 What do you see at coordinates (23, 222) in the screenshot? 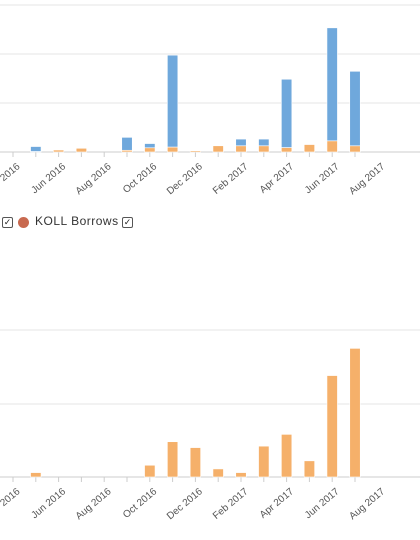
I see `legend-dot-koll-borrows` at bounding box center [23, 222].